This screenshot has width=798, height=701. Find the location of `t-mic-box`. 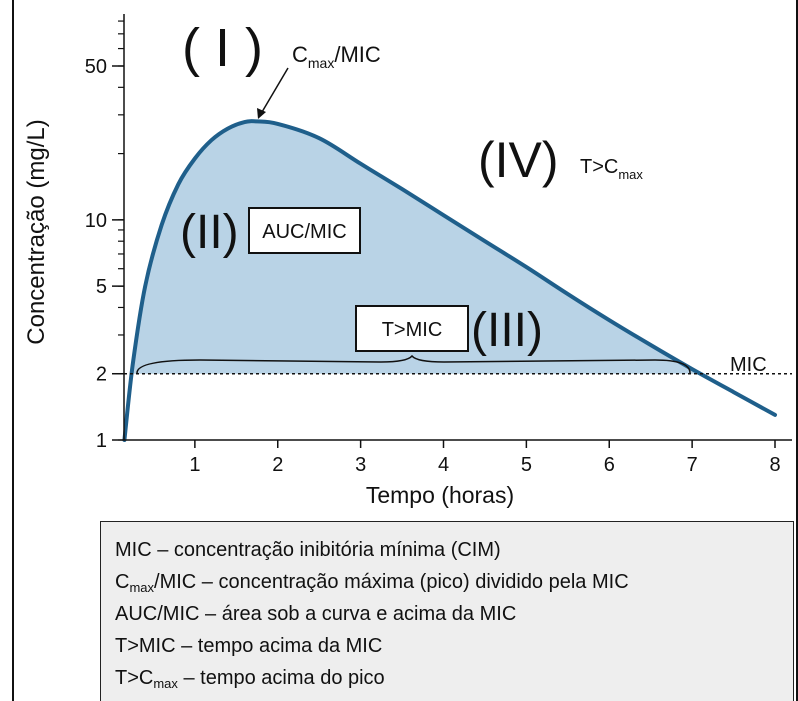

t-mic-box is located at coordinates (412, 328).